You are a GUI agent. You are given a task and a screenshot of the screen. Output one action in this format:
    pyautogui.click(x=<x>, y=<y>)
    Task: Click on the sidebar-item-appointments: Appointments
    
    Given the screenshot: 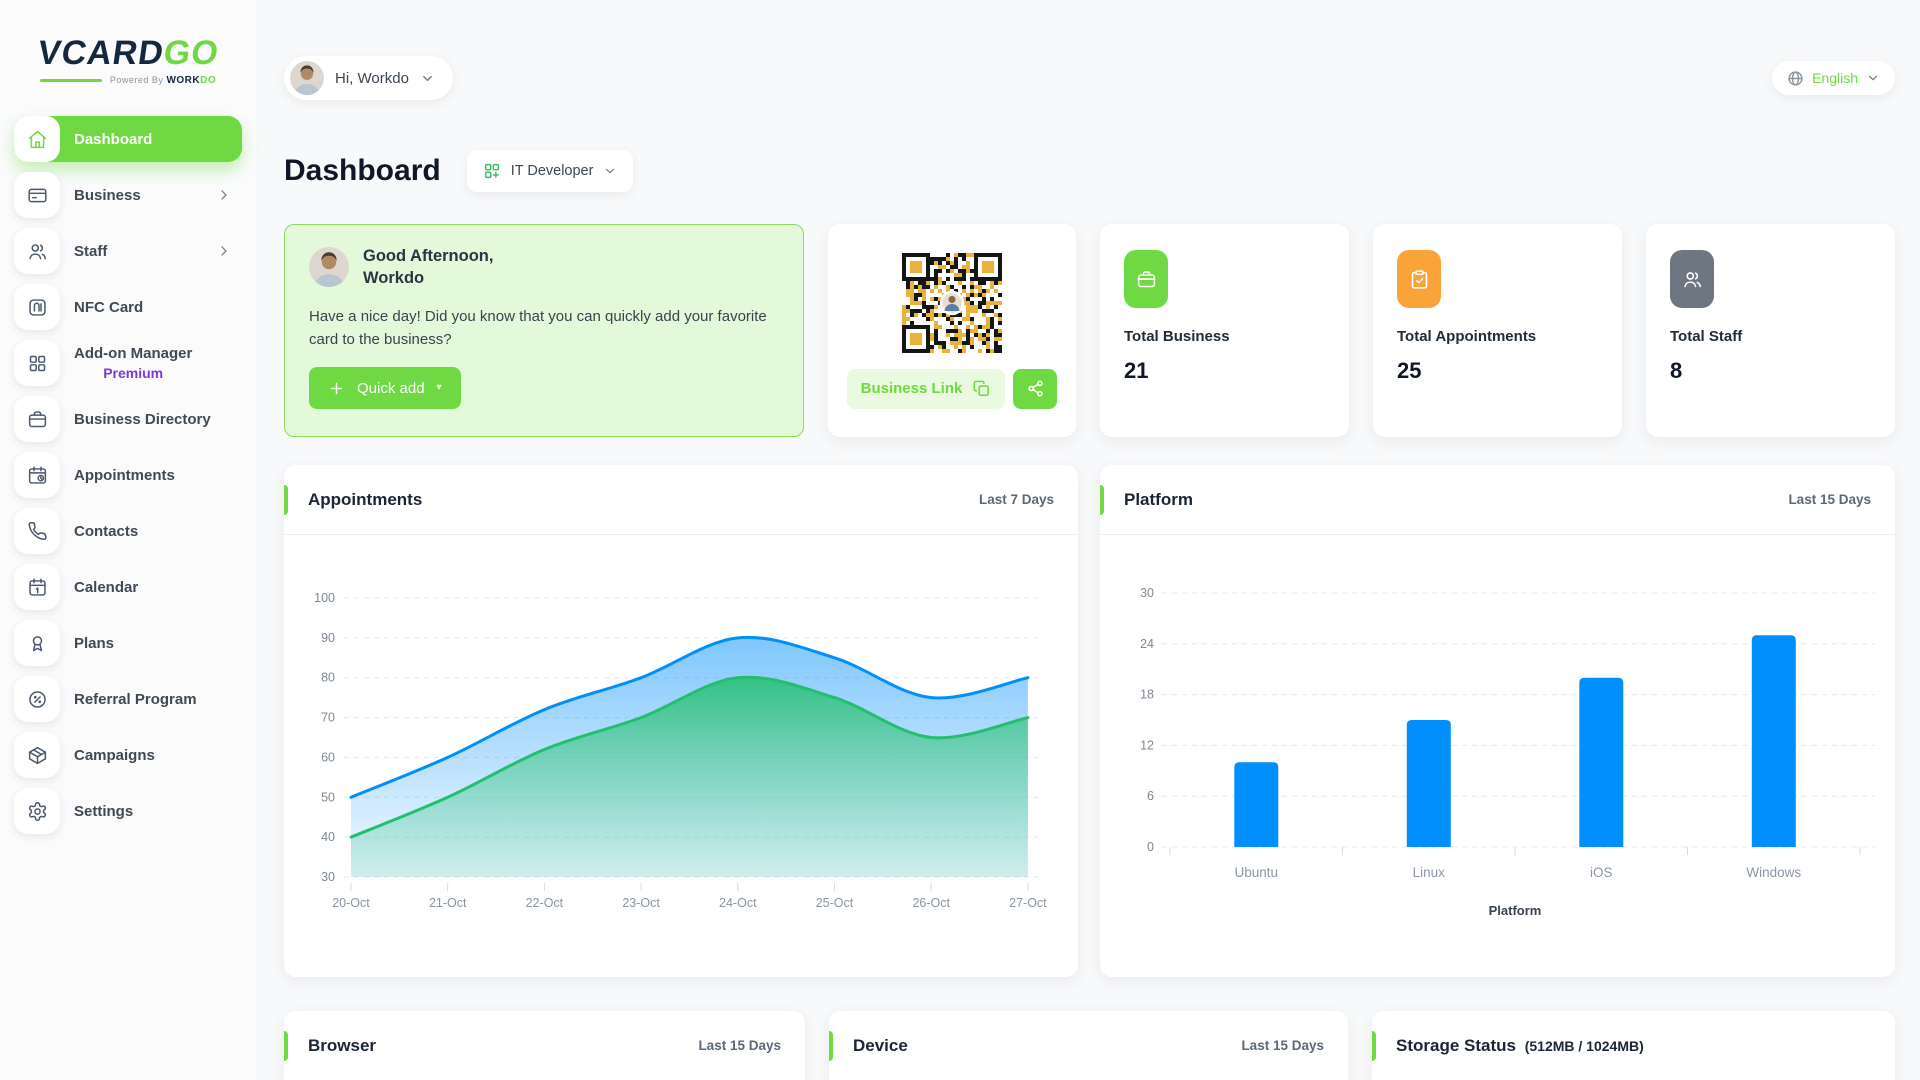 What is the action you would take?
    pyautogui.click(x=128, y=475)
    